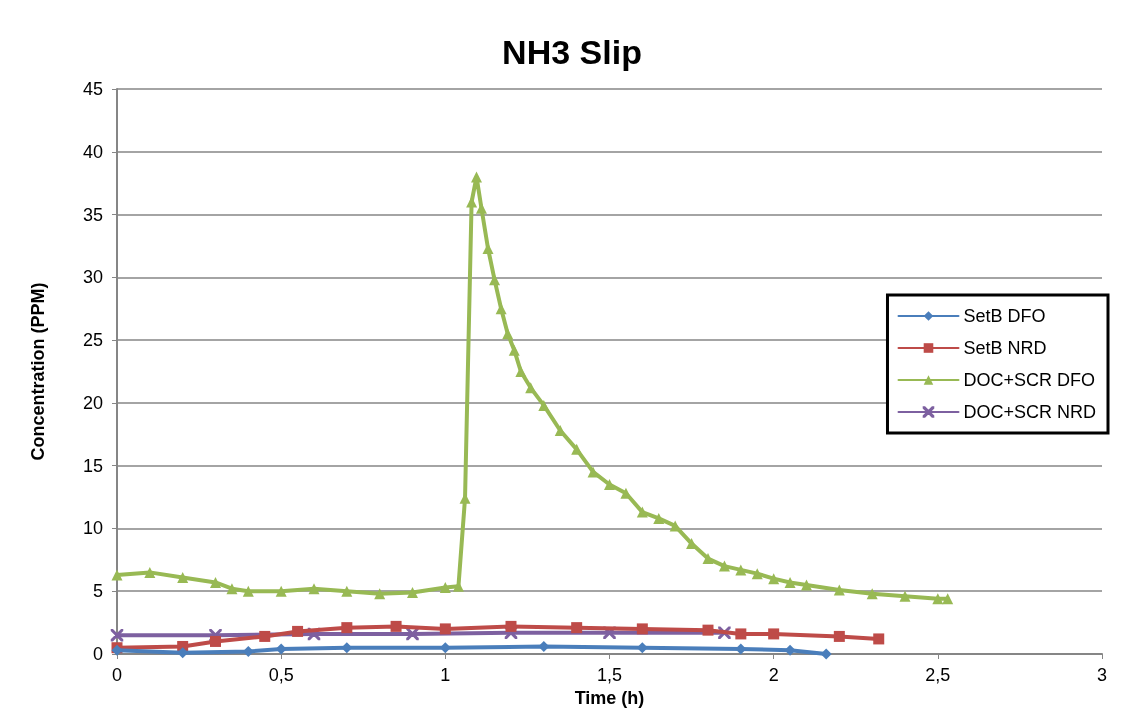 The image size is (1144, 728). Describe the element at coordinates (92, 528) in the screenshot. I see `y-tick-label: 10` at that location.